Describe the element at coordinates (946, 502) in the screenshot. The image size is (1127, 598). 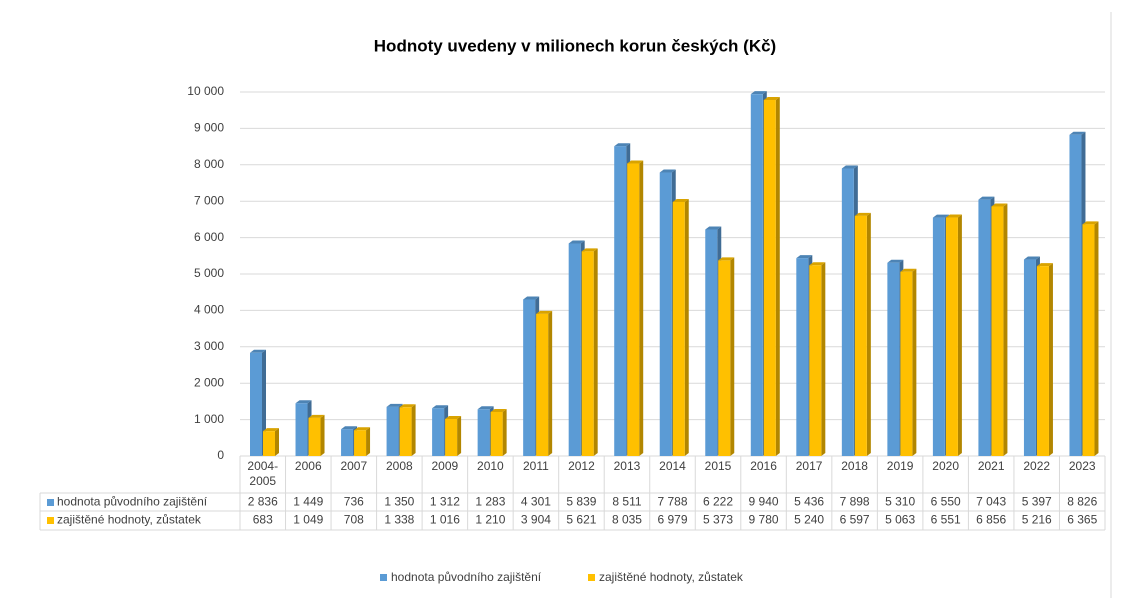
I see `table-value: 6 550` at that location.